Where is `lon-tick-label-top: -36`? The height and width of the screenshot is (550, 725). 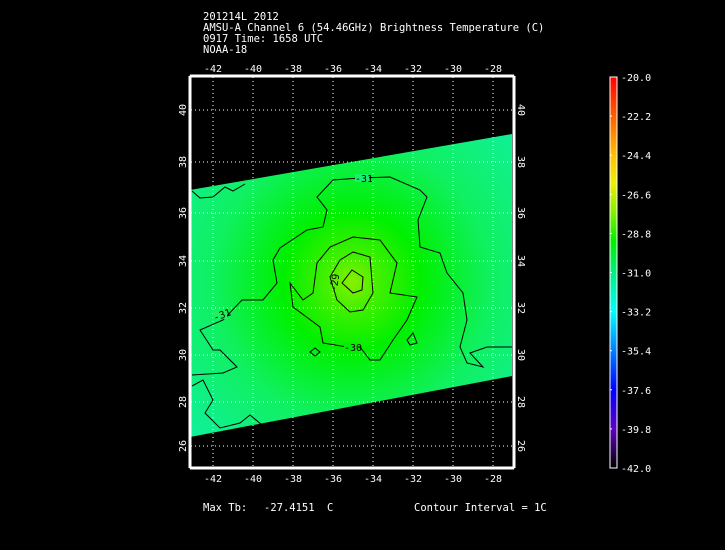
lon-tick-label-top: -36 is located at coordinates (333, 69).